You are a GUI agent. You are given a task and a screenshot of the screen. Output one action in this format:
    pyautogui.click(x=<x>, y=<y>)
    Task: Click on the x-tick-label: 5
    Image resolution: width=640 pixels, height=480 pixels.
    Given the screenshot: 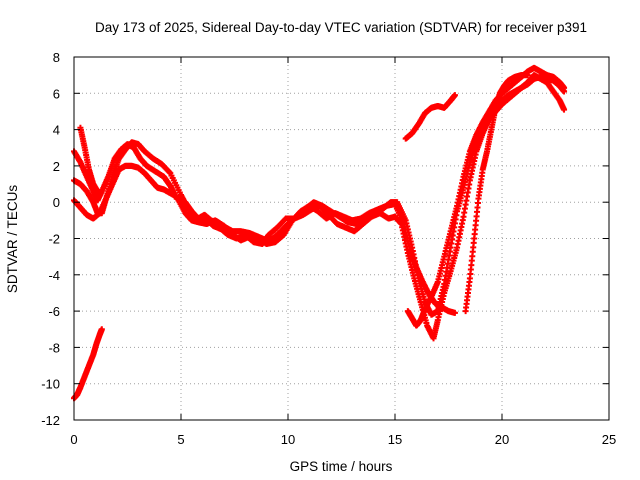 What is the action you would take?
    pyautogui.click(x=180, y=439)
    